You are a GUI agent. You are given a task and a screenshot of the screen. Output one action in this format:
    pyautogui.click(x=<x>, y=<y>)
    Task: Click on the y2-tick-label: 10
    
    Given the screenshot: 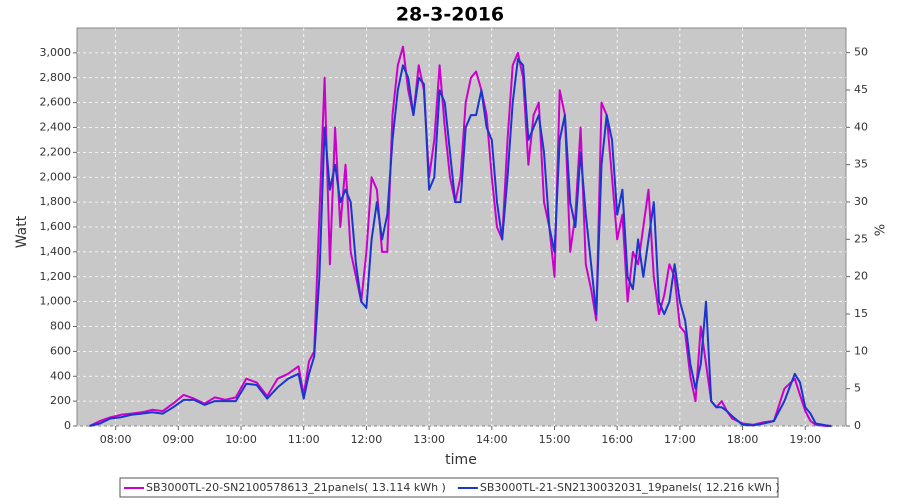 What is the action you would take?
    pyautogui.click(x=861, y=350)
    